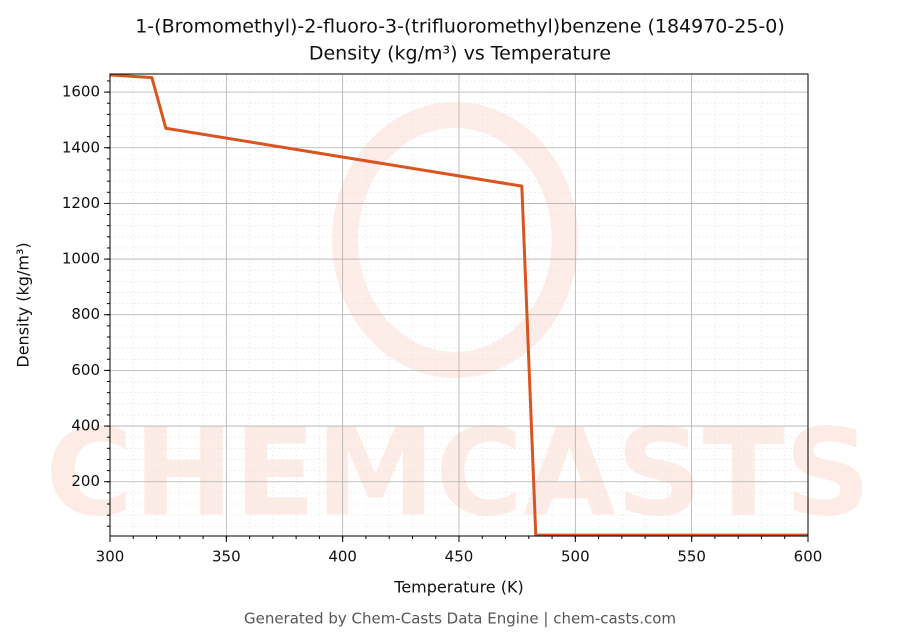 This screenshot has height=644, width=902. I want to click on y-tick-label: 1600, so click(81, 92).